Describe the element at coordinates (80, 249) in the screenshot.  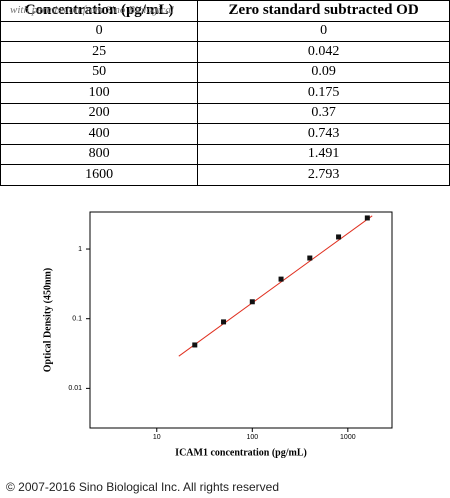
I see `y-tick-label: 1` at that location.